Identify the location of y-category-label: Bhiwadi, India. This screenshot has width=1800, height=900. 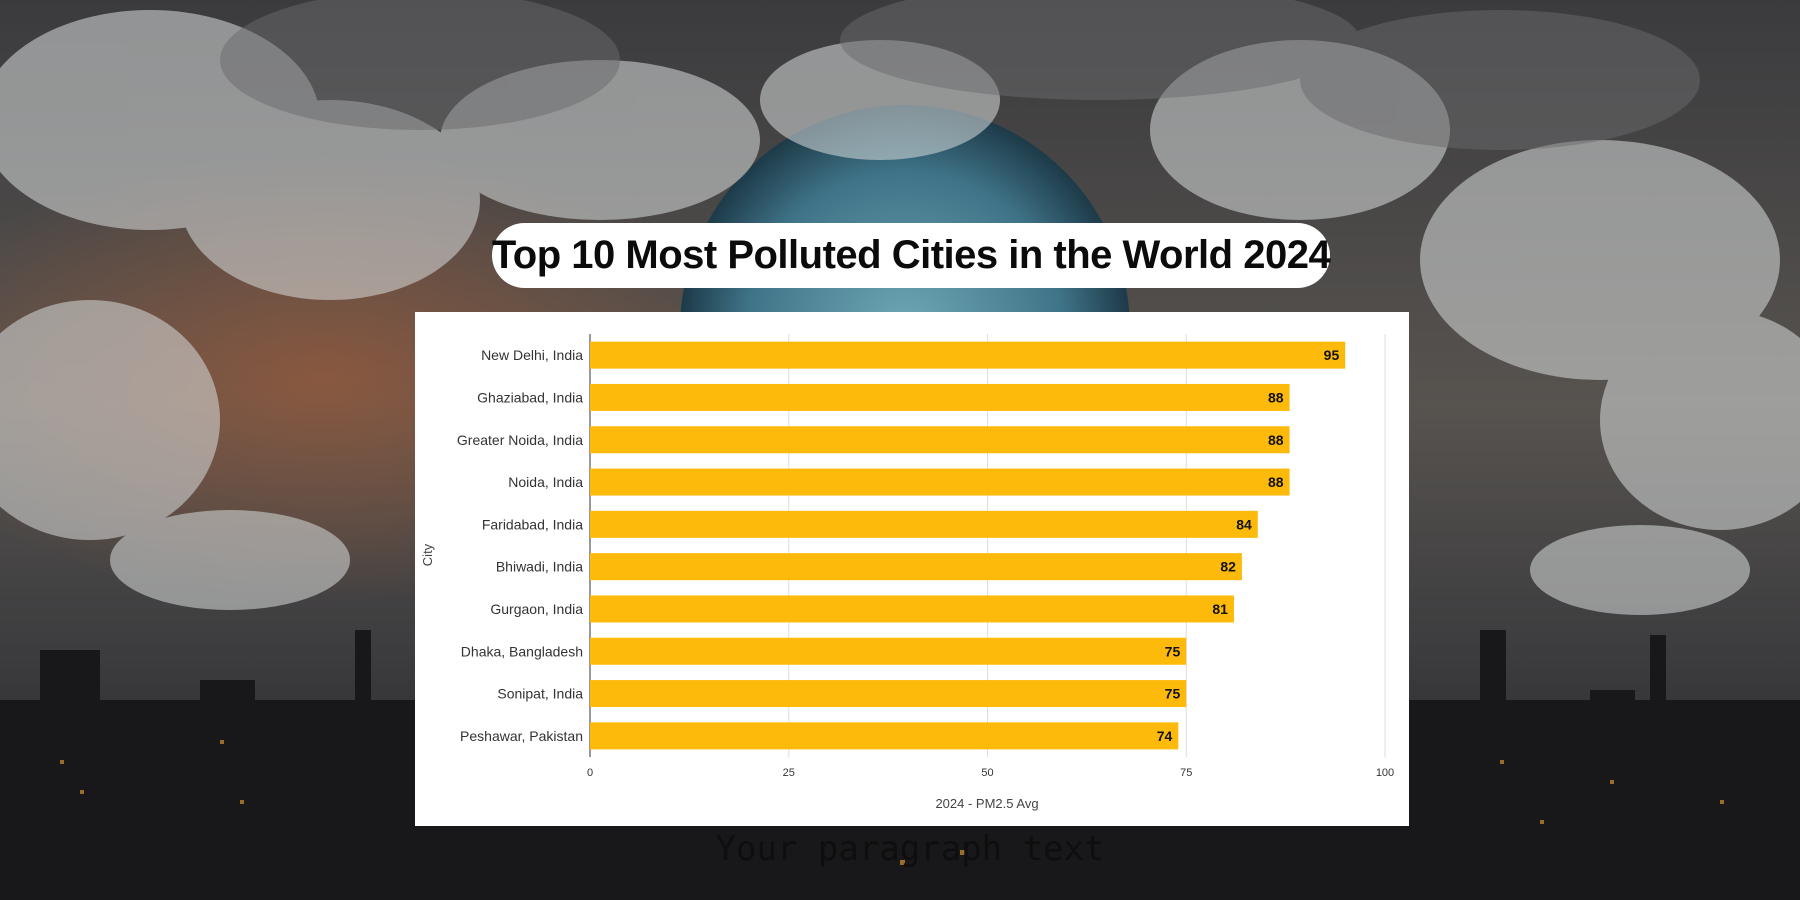
(539, 567).